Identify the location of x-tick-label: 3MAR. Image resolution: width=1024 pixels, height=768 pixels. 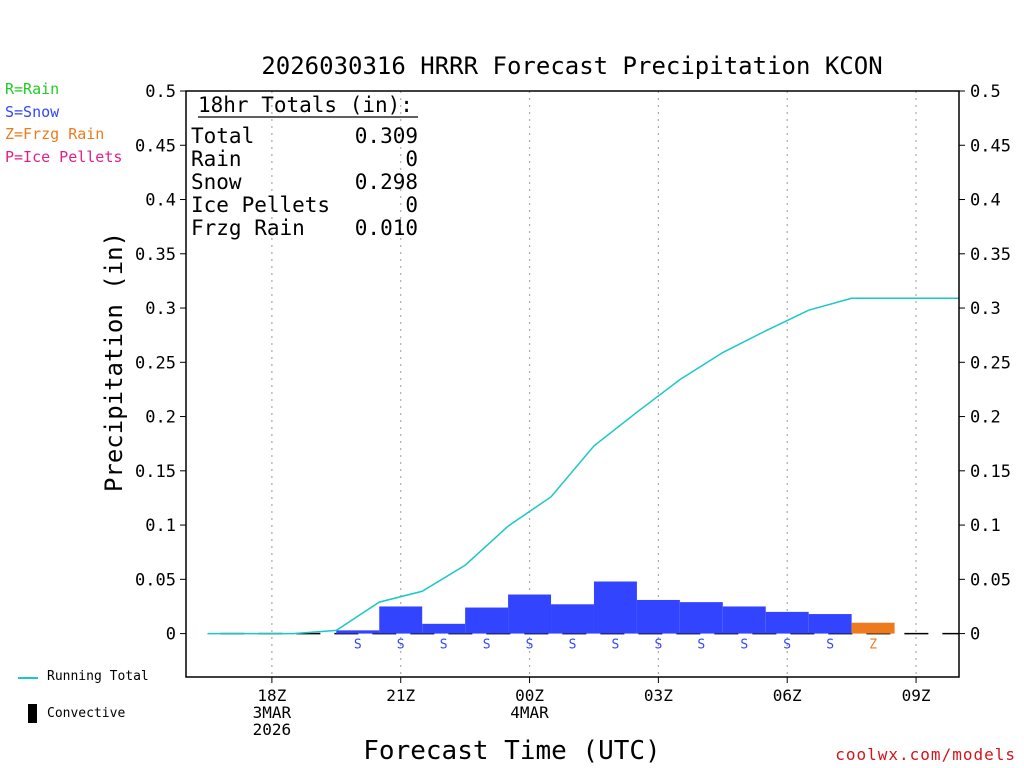
(272, 712).